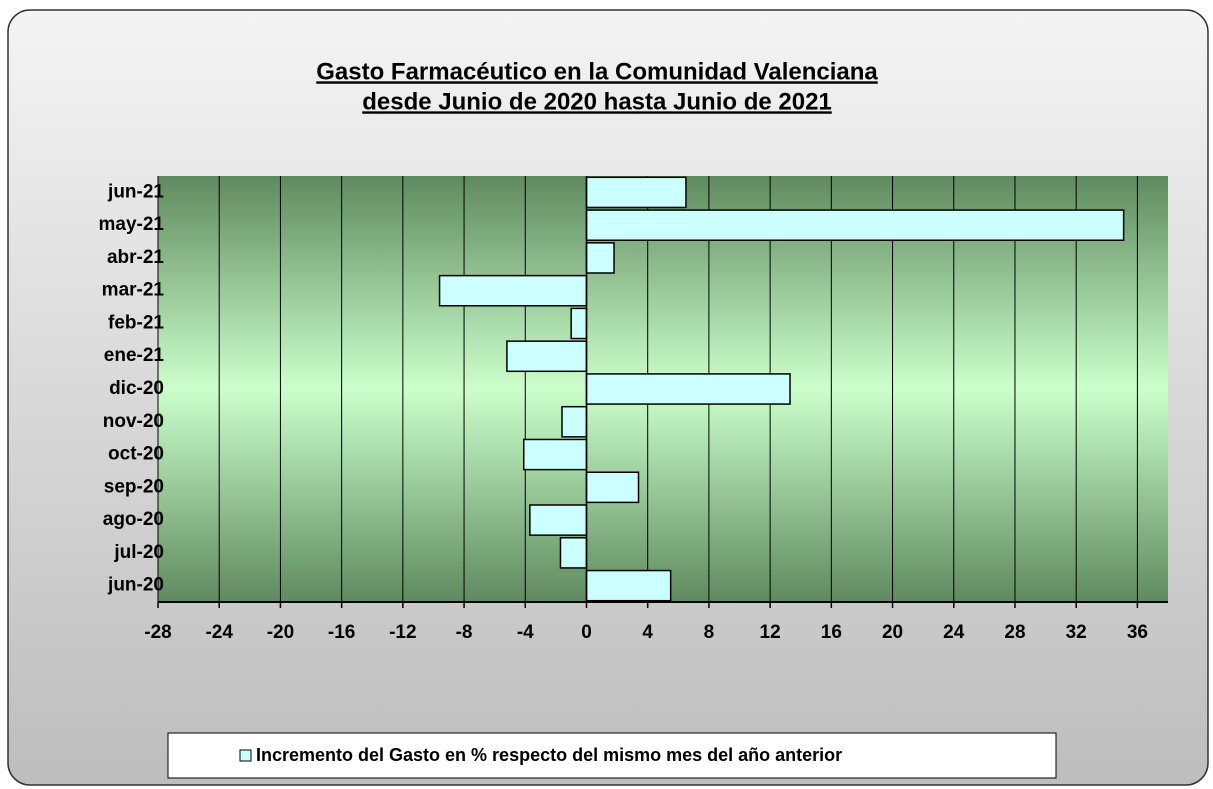 This screenshot has height=789, width=1213. Describe the element at coordinates (136, 322) in the screenshot. I see `y-tick-label: feb-21` at that location.